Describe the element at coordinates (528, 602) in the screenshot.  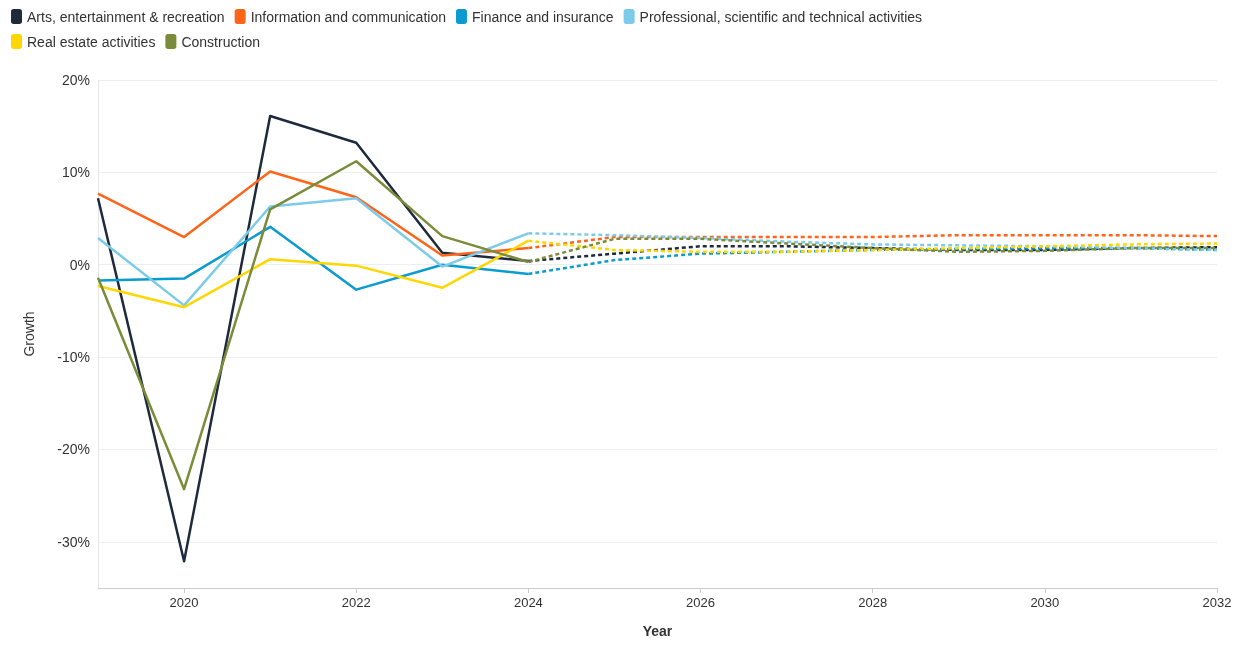
I see `x-tick-label: 2024` at that location.